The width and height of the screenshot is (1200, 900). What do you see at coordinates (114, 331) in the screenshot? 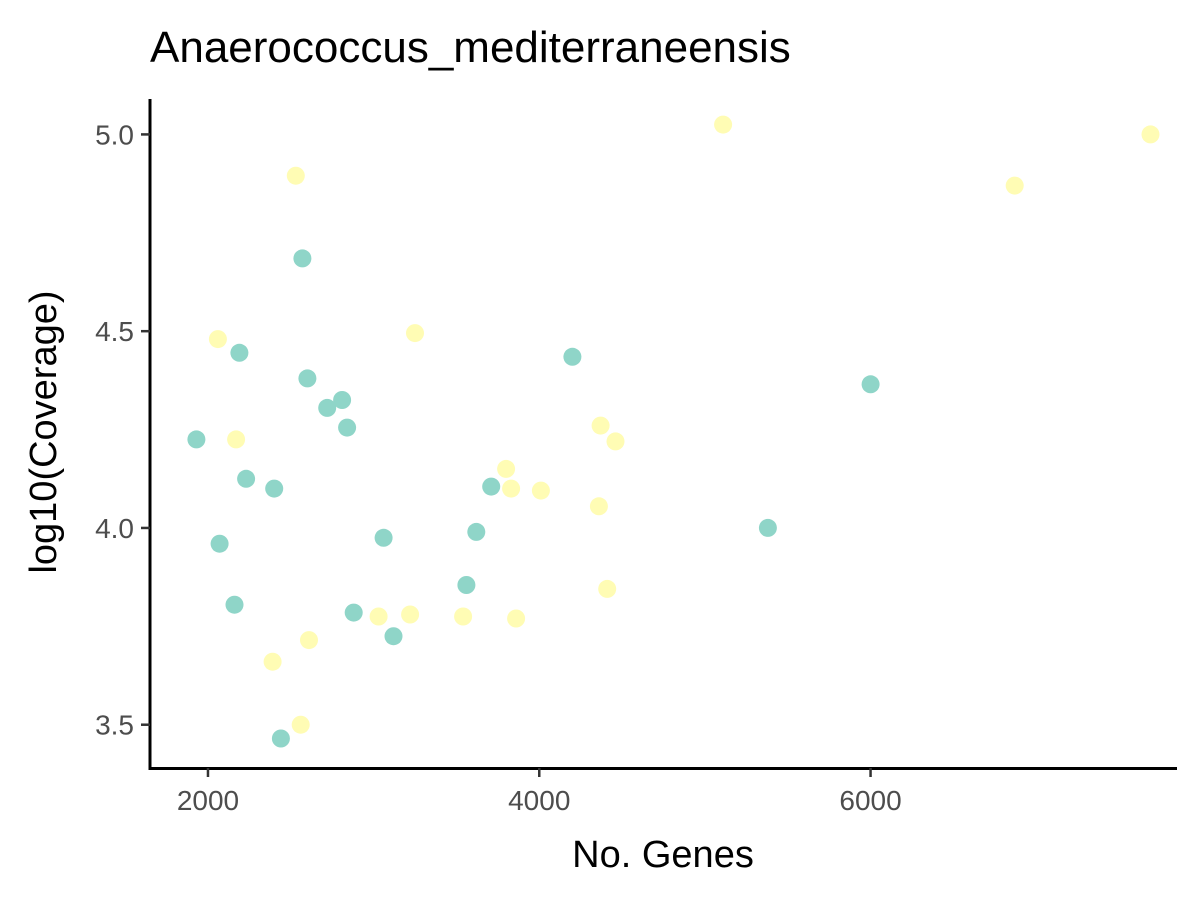
I see `y-tick-label: 4.5` at bounding box center [114, 331].